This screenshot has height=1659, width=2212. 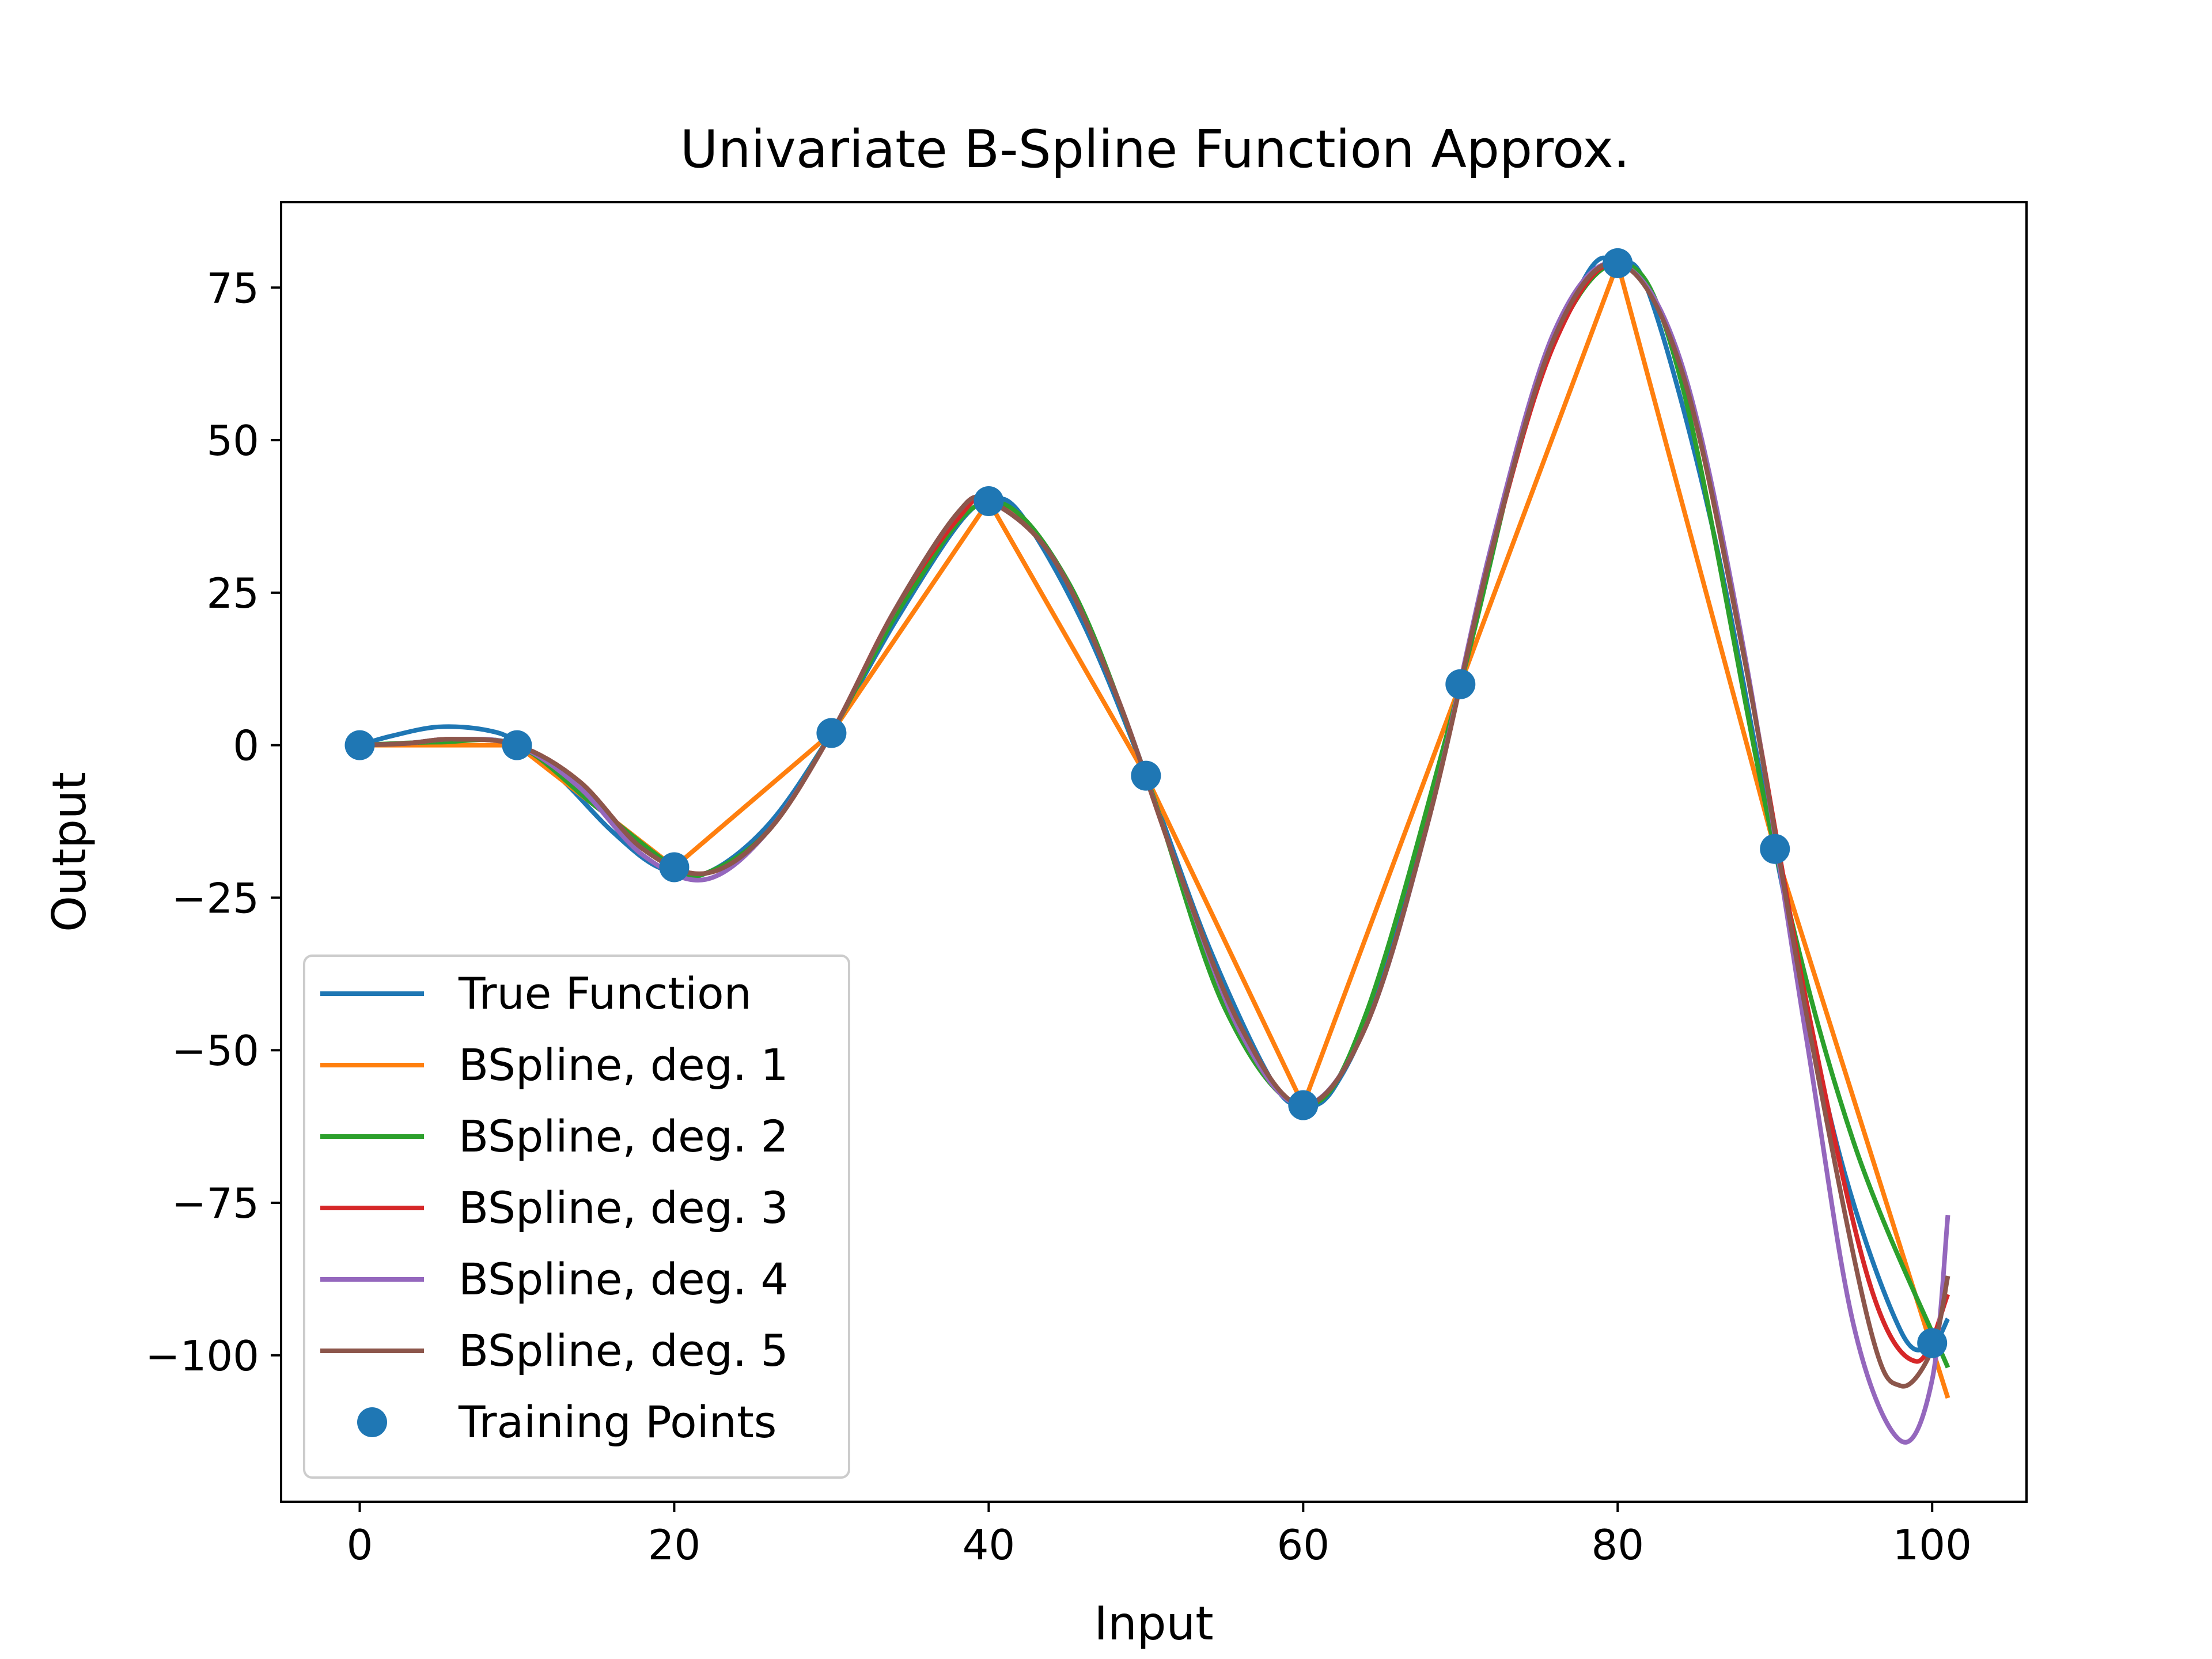 What do you see at coordinates (246, 746) in the screenshot?
I see `y-tick-label: 0` at bounding box center [246, 746].